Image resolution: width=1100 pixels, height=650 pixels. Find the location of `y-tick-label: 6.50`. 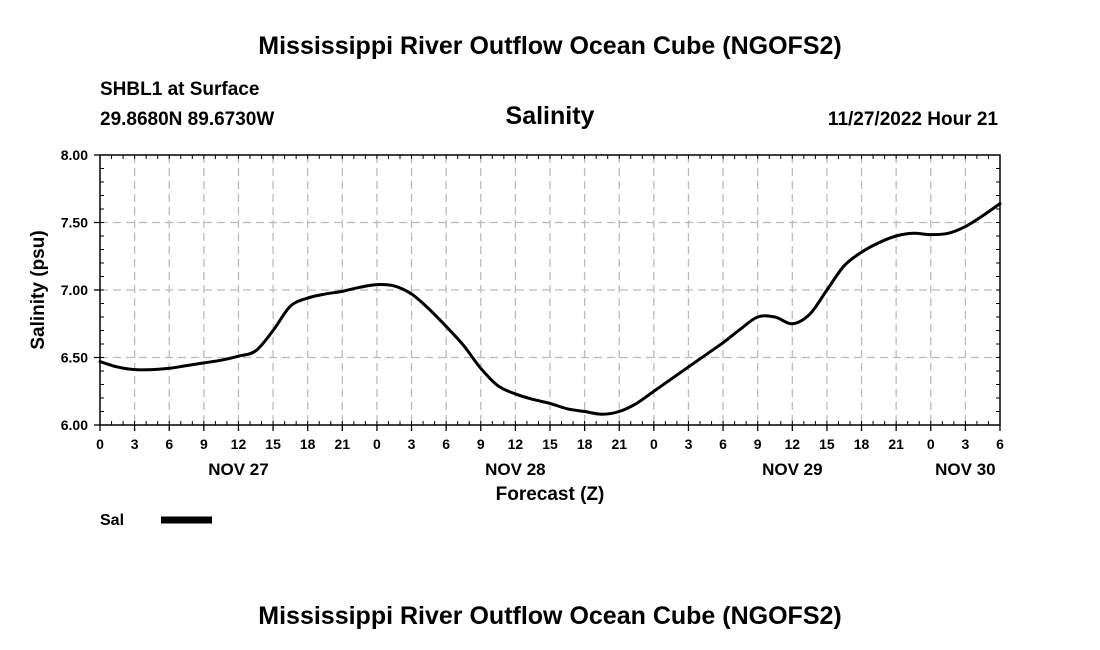

y-tick-label: 6.50 is located at coordinates (74, 358).